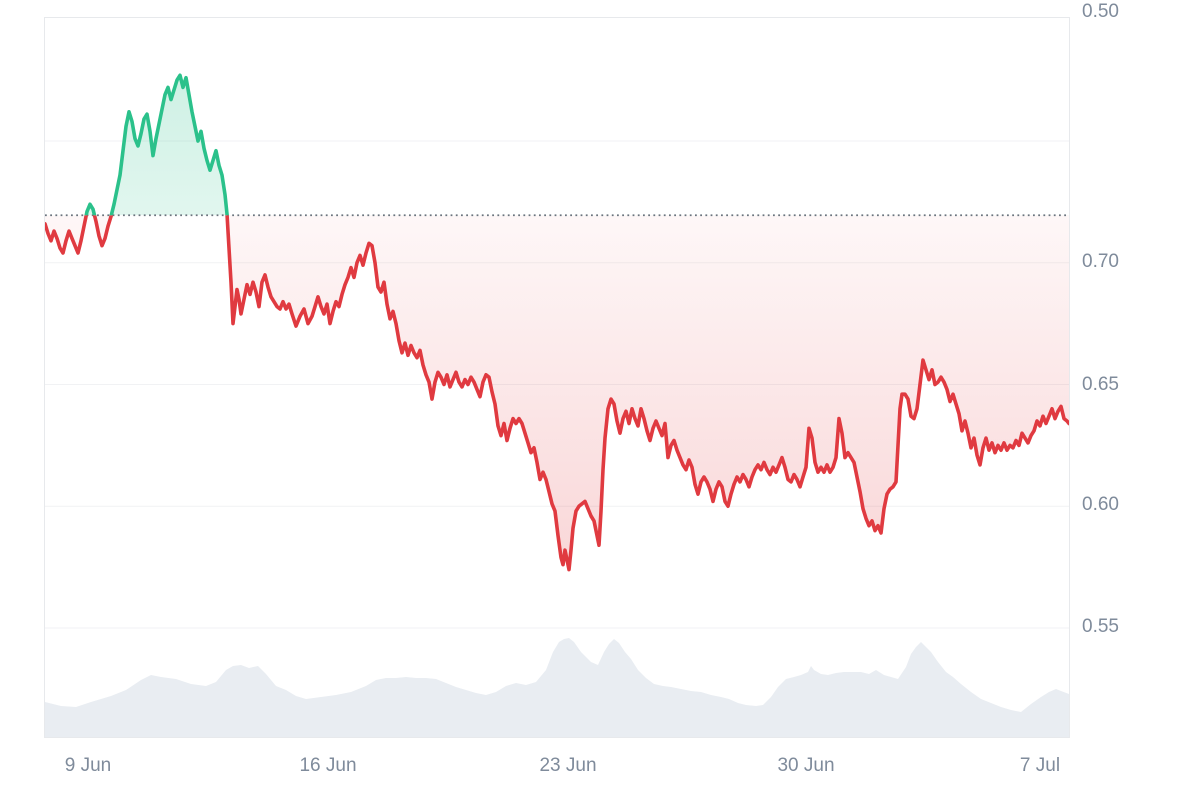 The height and width of the screenshot is (800, 1200). Describe the element at coordinates (1040, 765) in the screenshot. I see `x-axis-tick-7-jul: 7 Jul` at that location.